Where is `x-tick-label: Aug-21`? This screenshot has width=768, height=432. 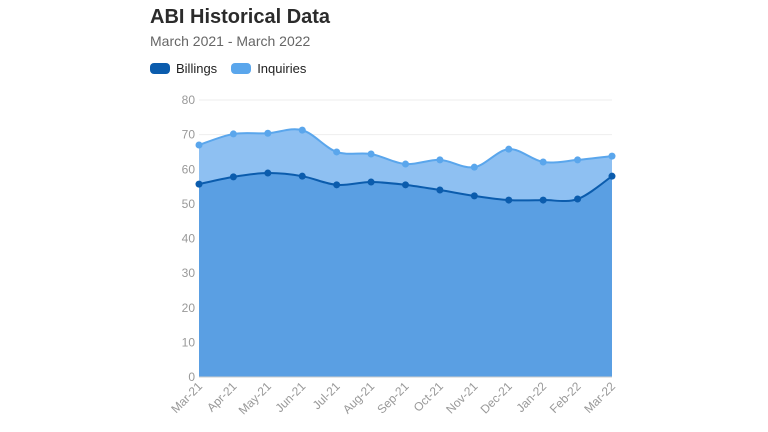 x-tick-label: Aug-21 is located at coordinates (358, 397).